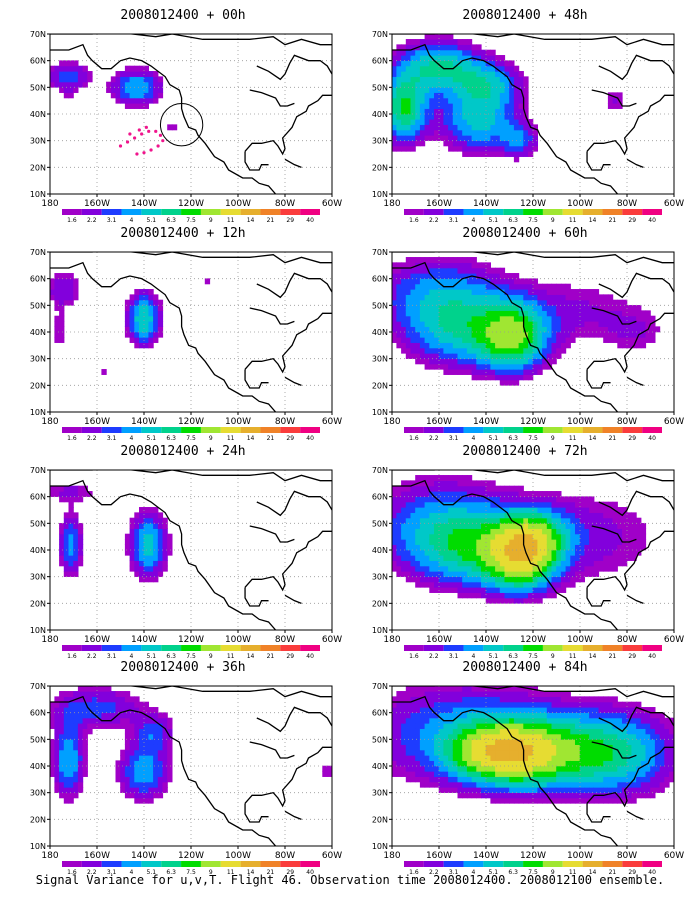  I want to click on x-tick-label: 120W, so click(533, 422).